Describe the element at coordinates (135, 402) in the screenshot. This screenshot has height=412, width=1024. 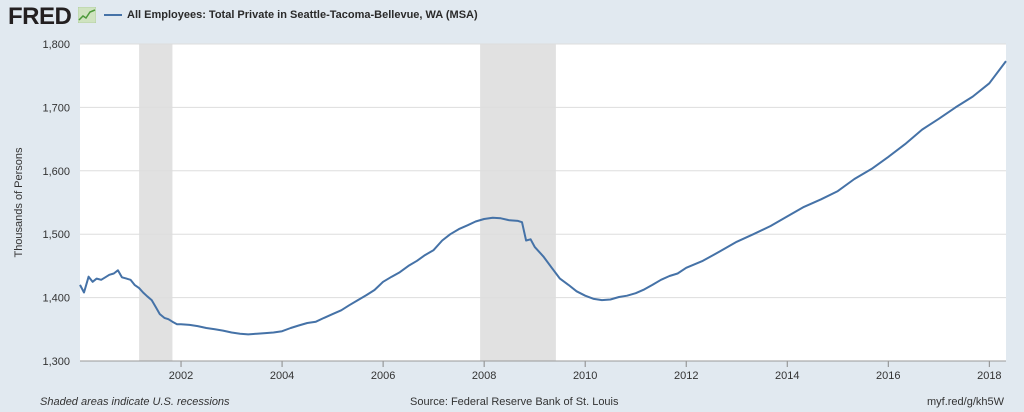
I see `recession-note: Shaded areas indicate U.S. recessions` at that location.